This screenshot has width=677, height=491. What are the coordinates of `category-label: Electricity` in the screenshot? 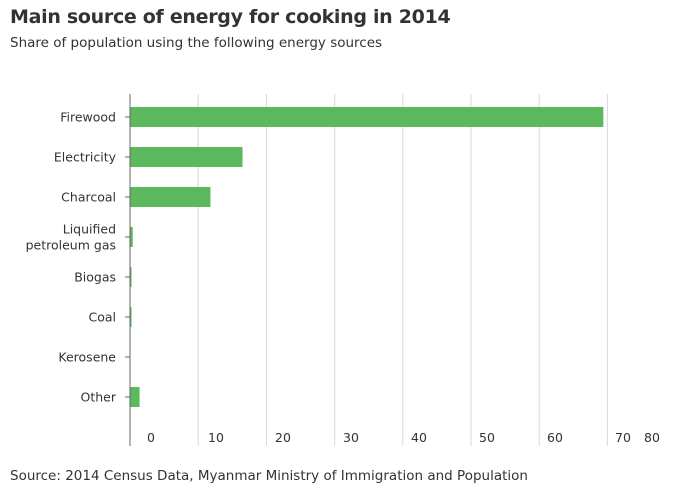 It's located at (85, 157).